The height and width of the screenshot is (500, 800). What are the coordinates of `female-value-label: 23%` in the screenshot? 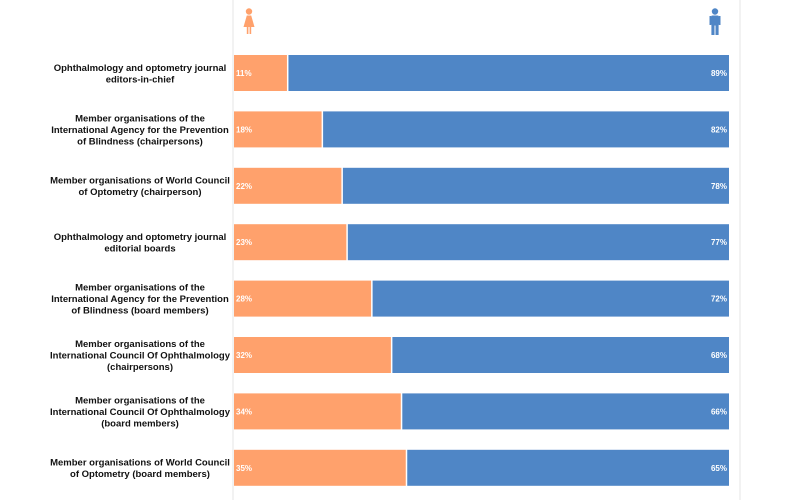 It's located at (244, 242).